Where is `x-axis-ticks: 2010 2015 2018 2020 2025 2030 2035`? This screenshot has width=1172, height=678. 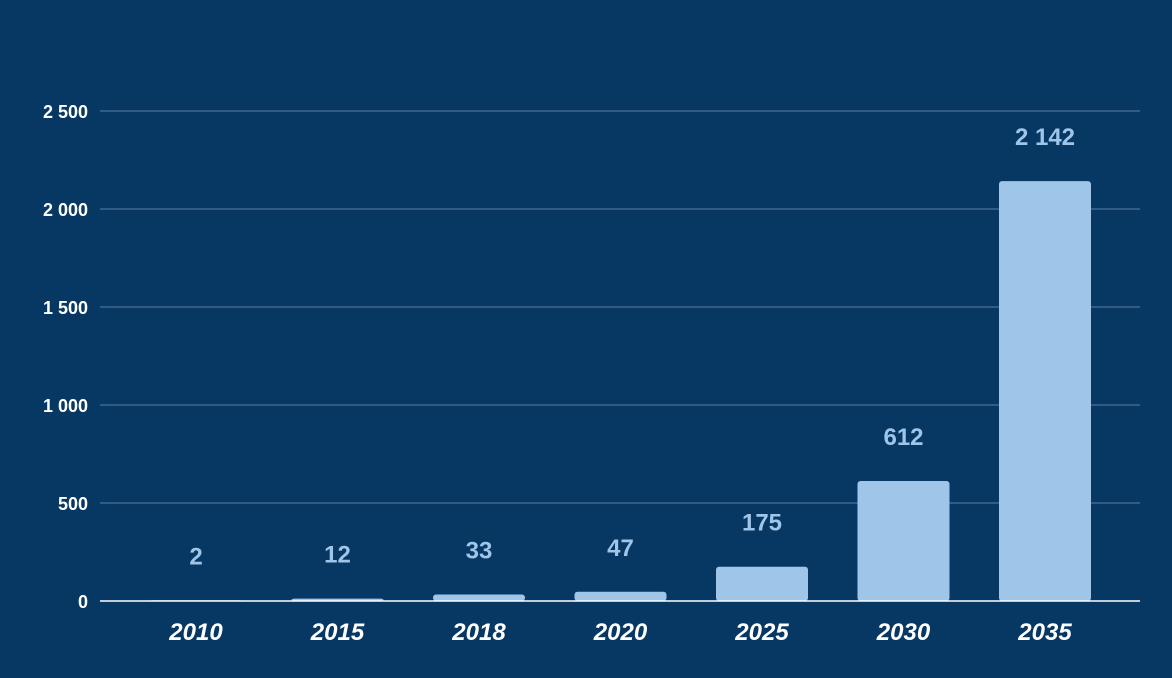
x-axis-ticks: 2010 2015 2018 2020 2025 2030 2035 is located at coordinates (620, 632).